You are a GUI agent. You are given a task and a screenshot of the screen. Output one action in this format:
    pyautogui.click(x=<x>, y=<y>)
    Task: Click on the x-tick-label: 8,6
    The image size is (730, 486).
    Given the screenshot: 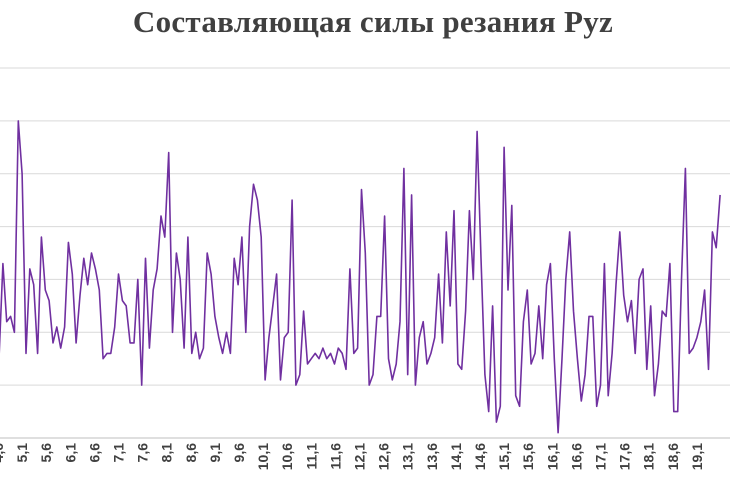 What is the action you would take?
    pyautogui.click(x=191, y=453)
    